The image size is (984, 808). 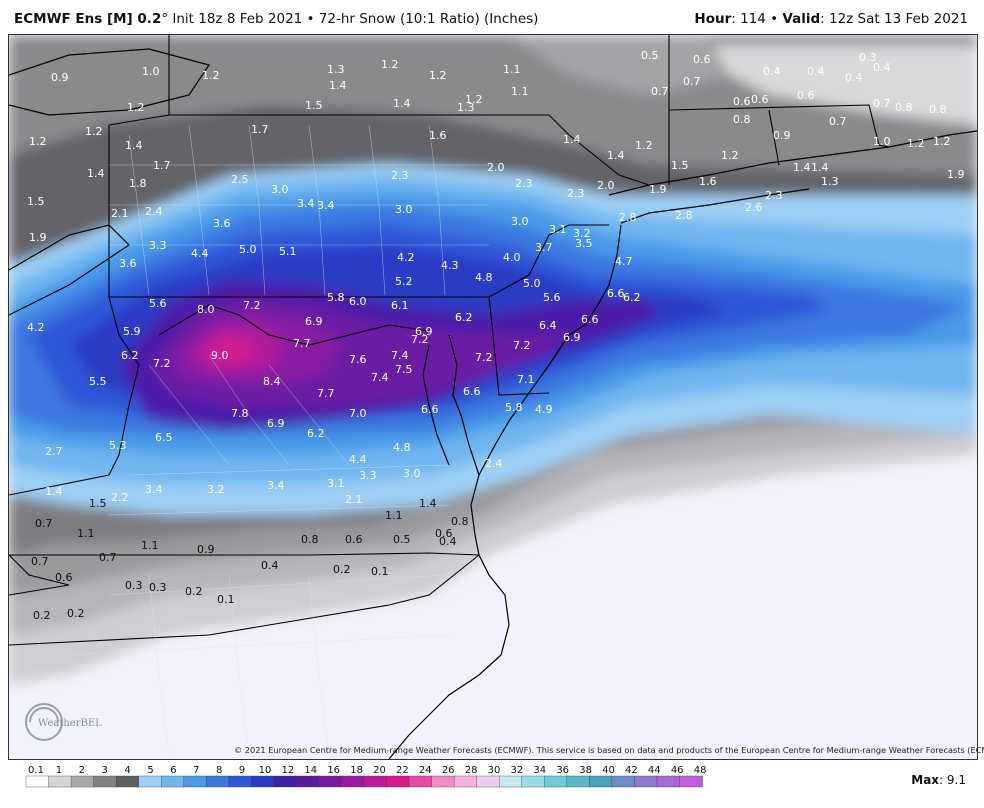 I want to click on snow-value-label: 7.5, so click(x=404, y=369).